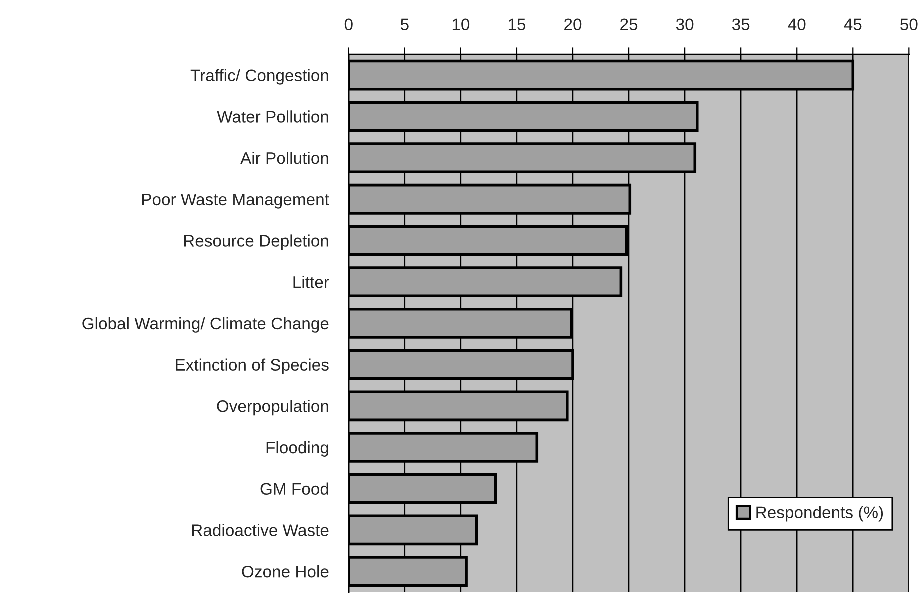 The image size is (923, 594). What do you see at coordinates (348, 24) in the screenshot?
I see `x-tick-label: 0` at bounding box center [348, 24].